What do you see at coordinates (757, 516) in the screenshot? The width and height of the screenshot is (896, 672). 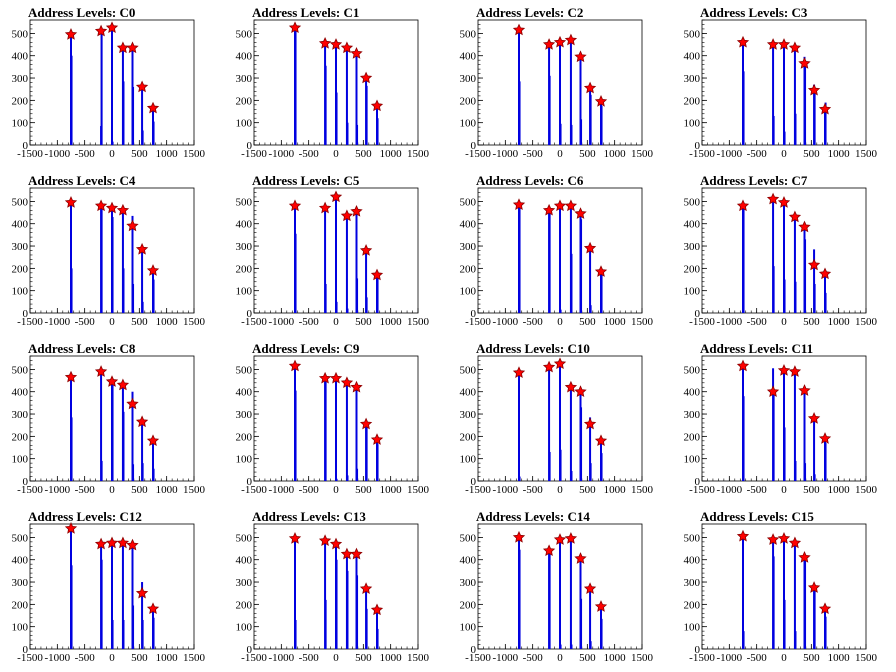 I see `chart-title: Address Levels: C15` at bounding box center [757, 516].